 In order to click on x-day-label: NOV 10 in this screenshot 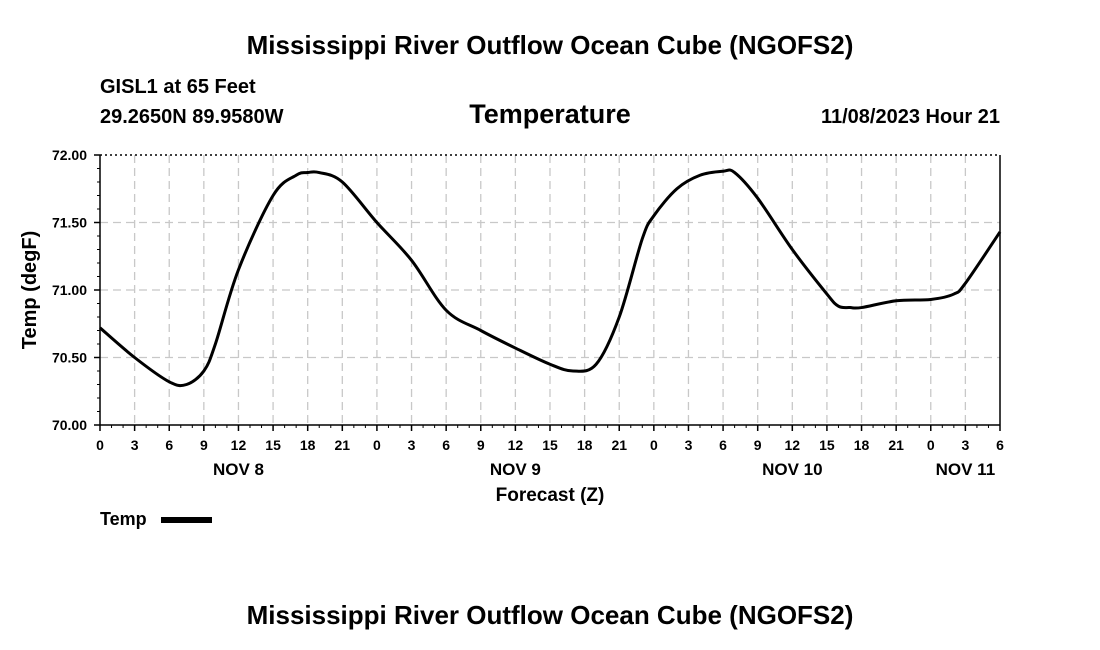, I will do `click(792, 469)`.